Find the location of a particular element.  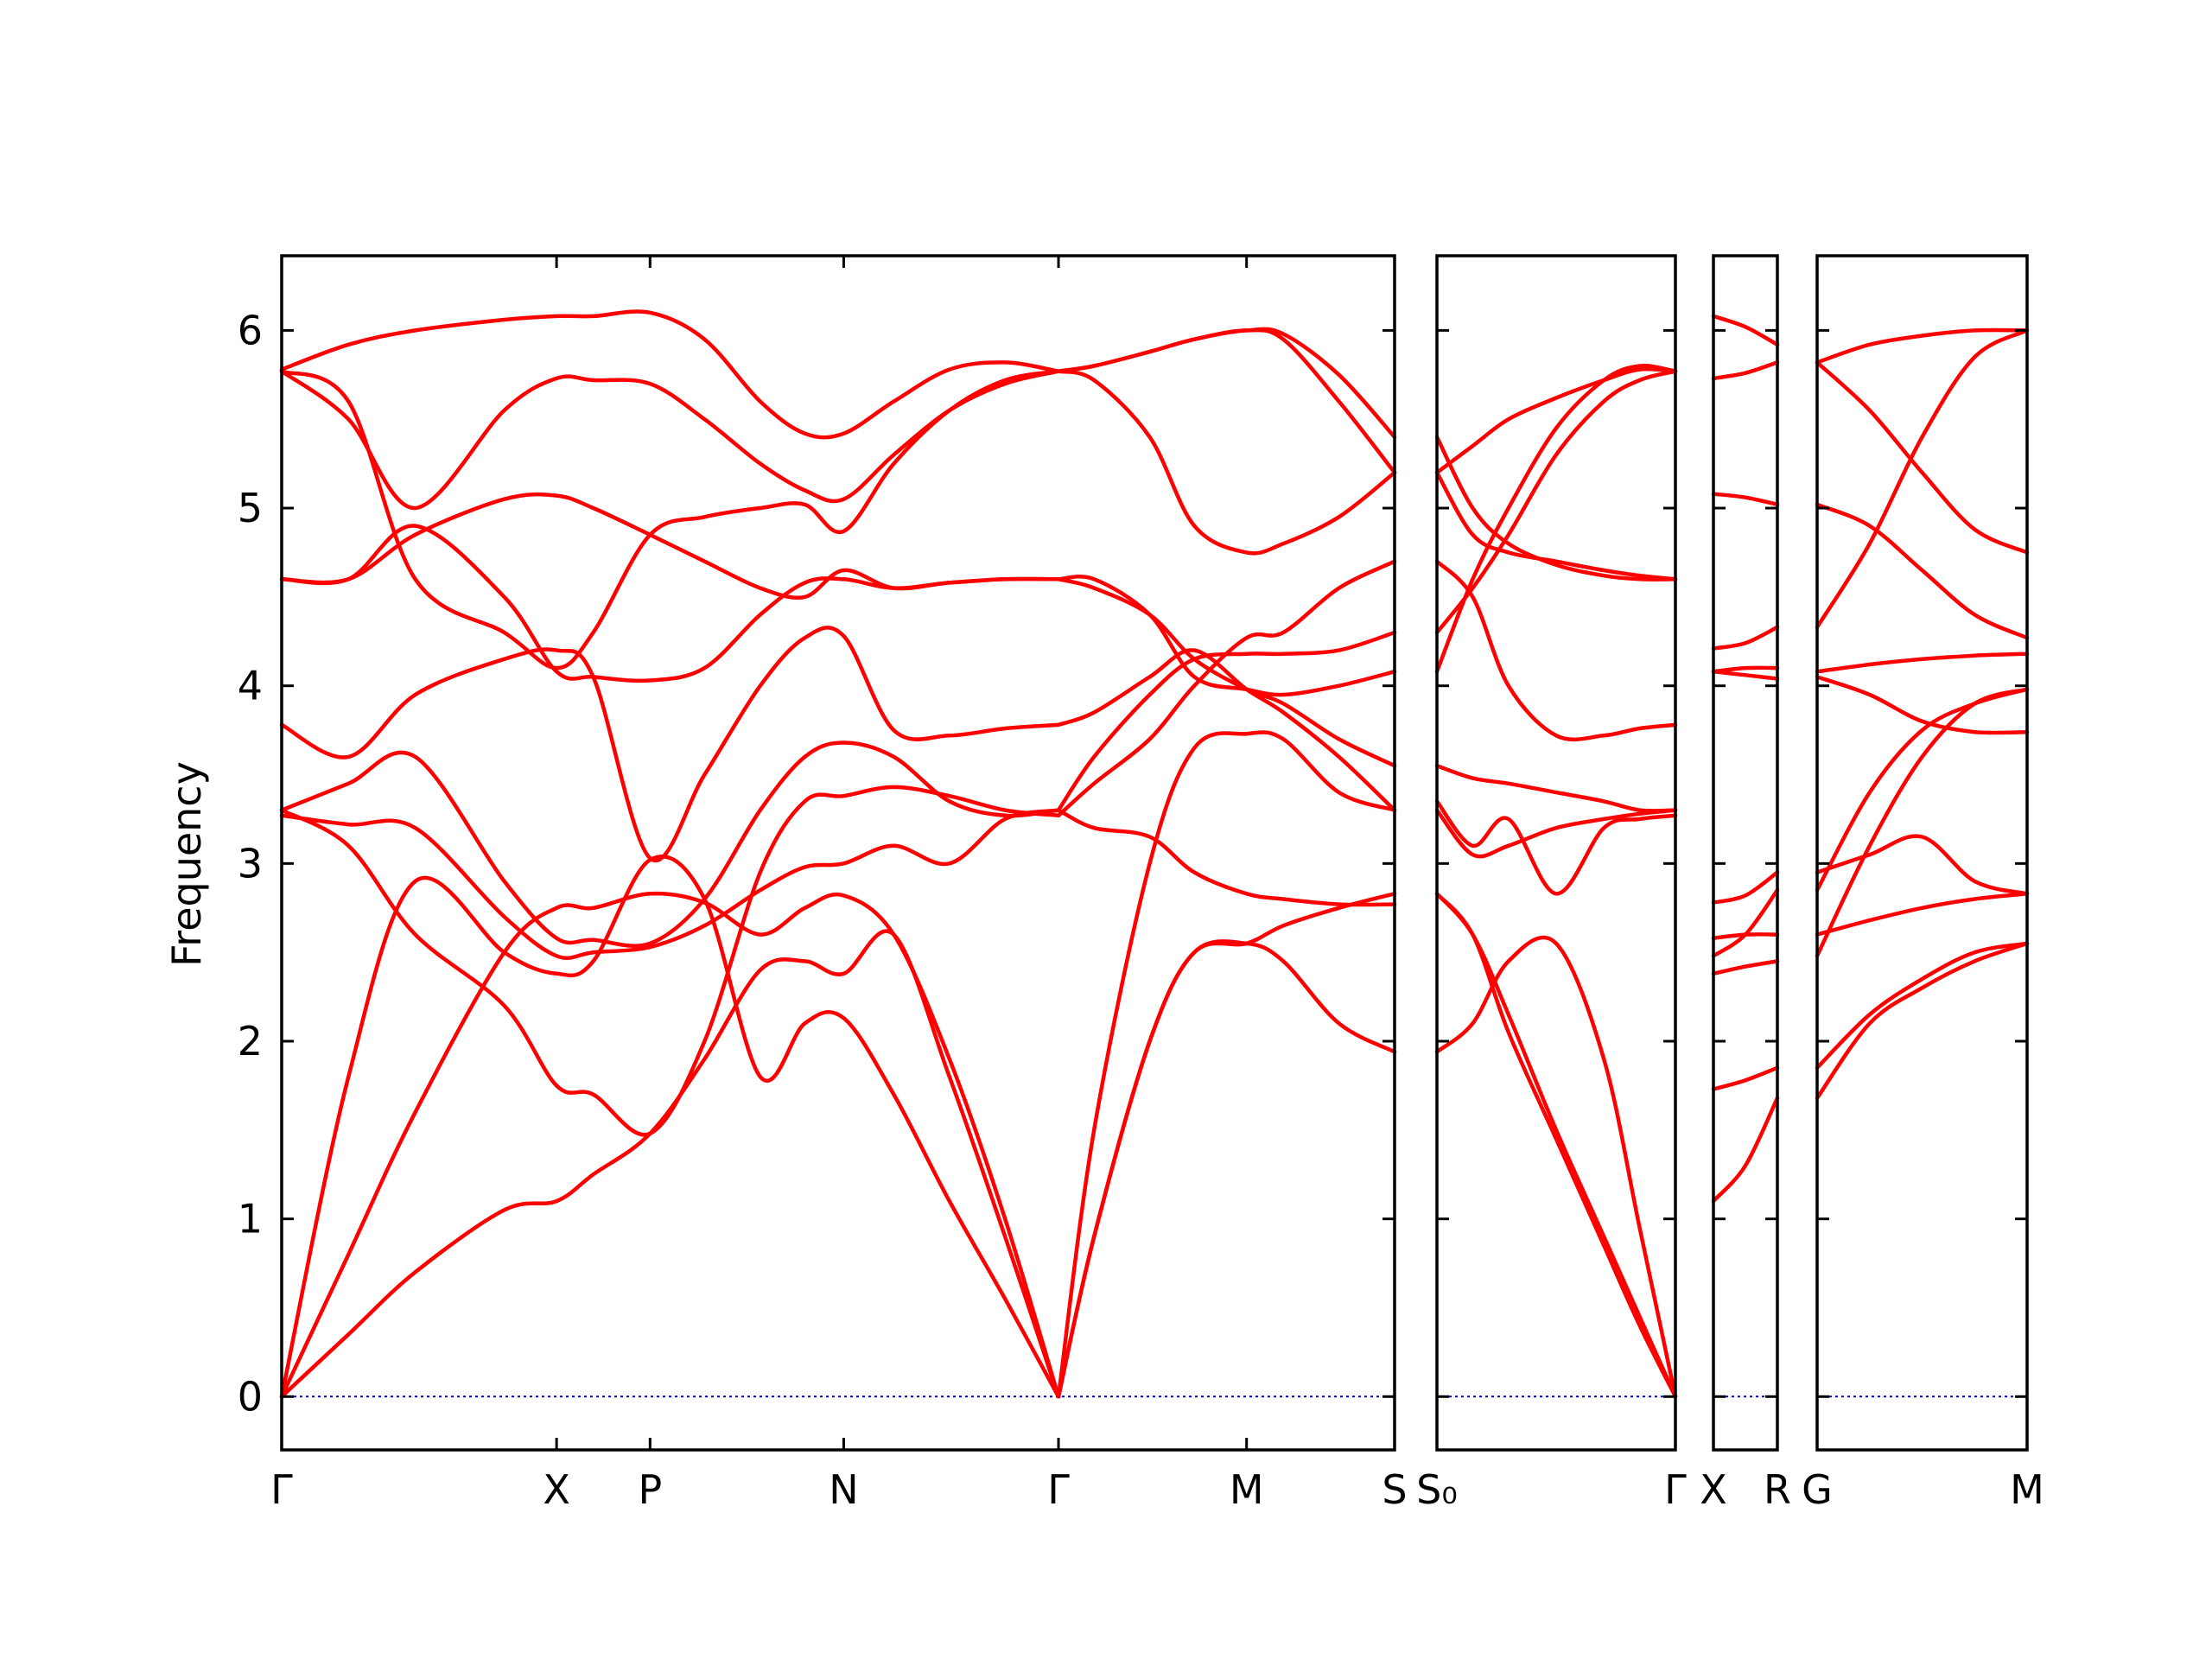

x-tick-label-1-3: P is located at coordinates (650, 1489).